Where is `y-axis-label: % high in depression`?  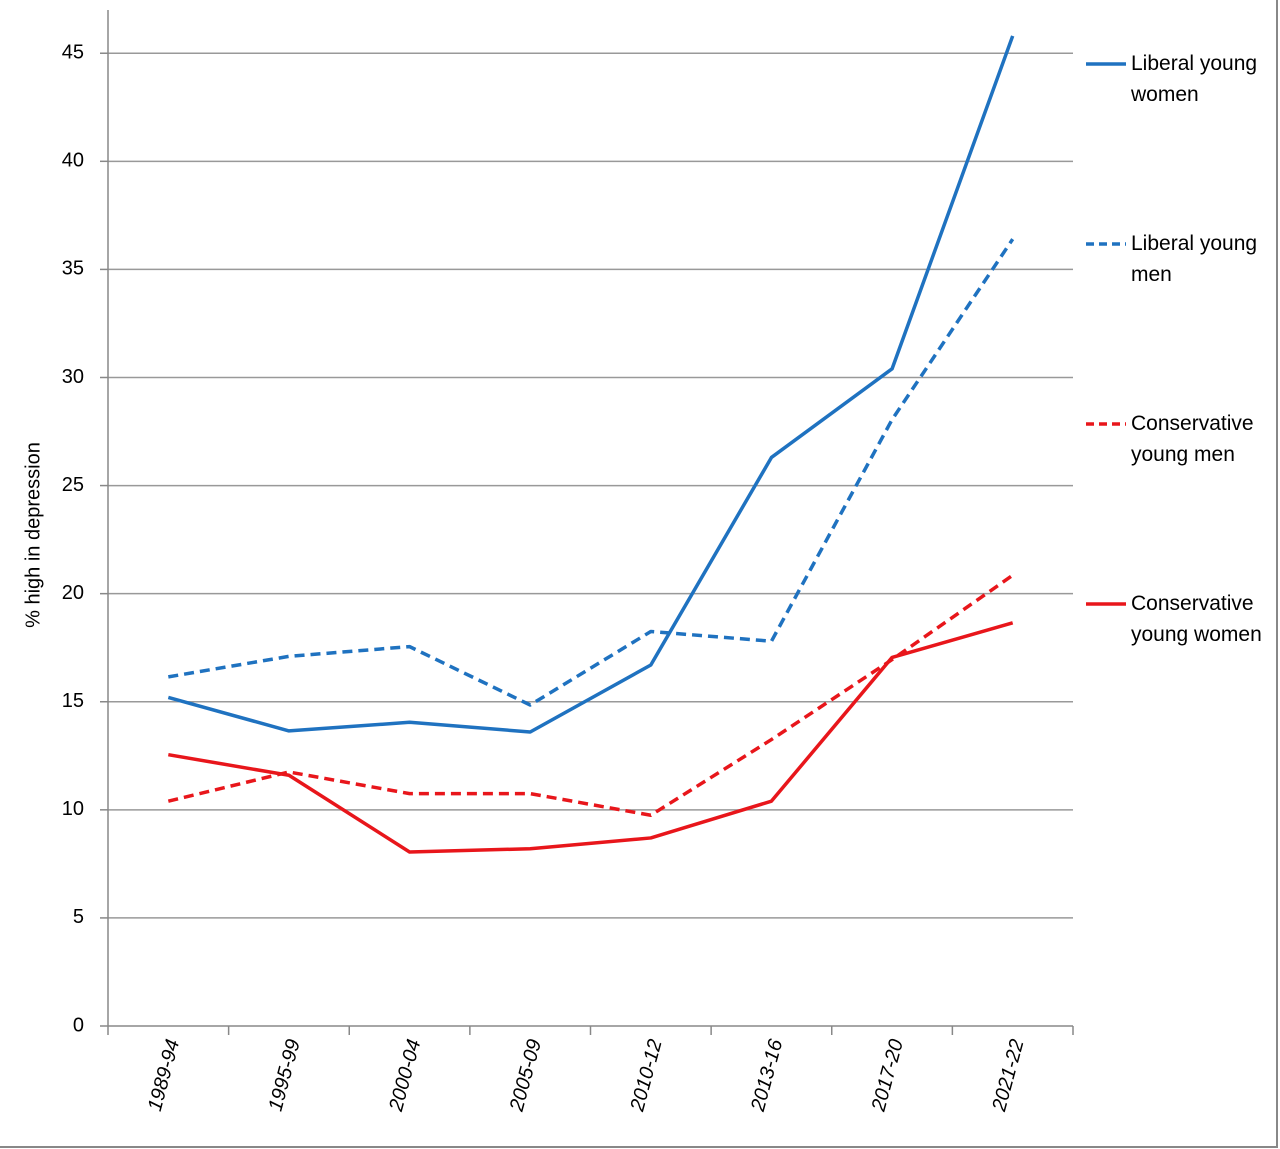 y-axis-label: % high in depression is located at coordinates (33, 535).